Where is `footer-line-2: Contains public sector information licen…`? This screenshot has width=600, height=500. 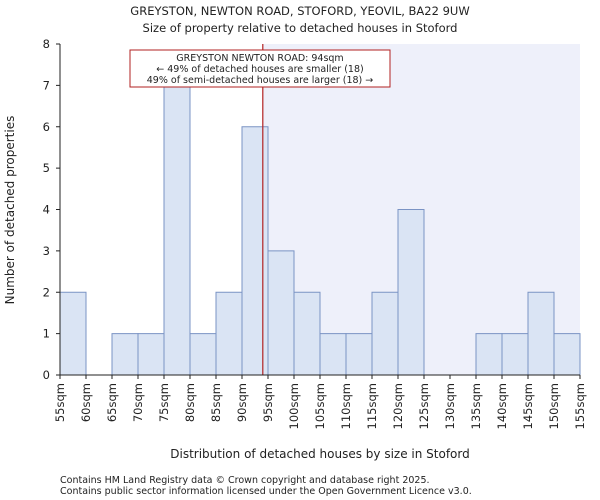
footer-line-2: Contains public sector information licen… is located at coordinates (266, 491).